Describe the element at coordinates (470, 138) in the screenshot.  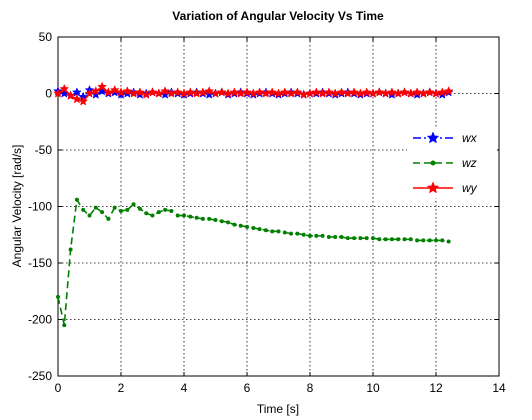
I see `legend-label-wx: wx` at that location.